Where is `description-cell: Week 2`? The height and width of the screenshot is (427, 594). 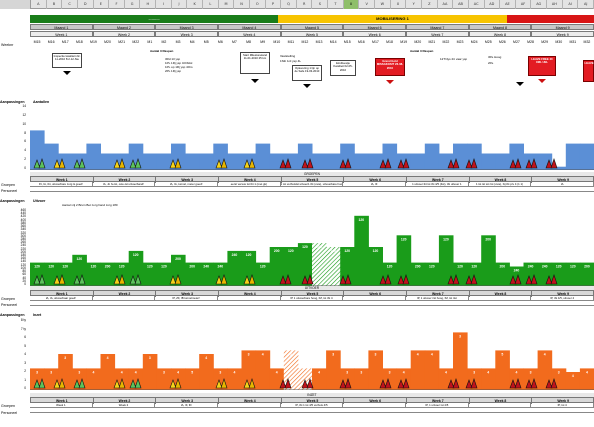
description-cell: Week 2 is located at coordinates (124, 405).